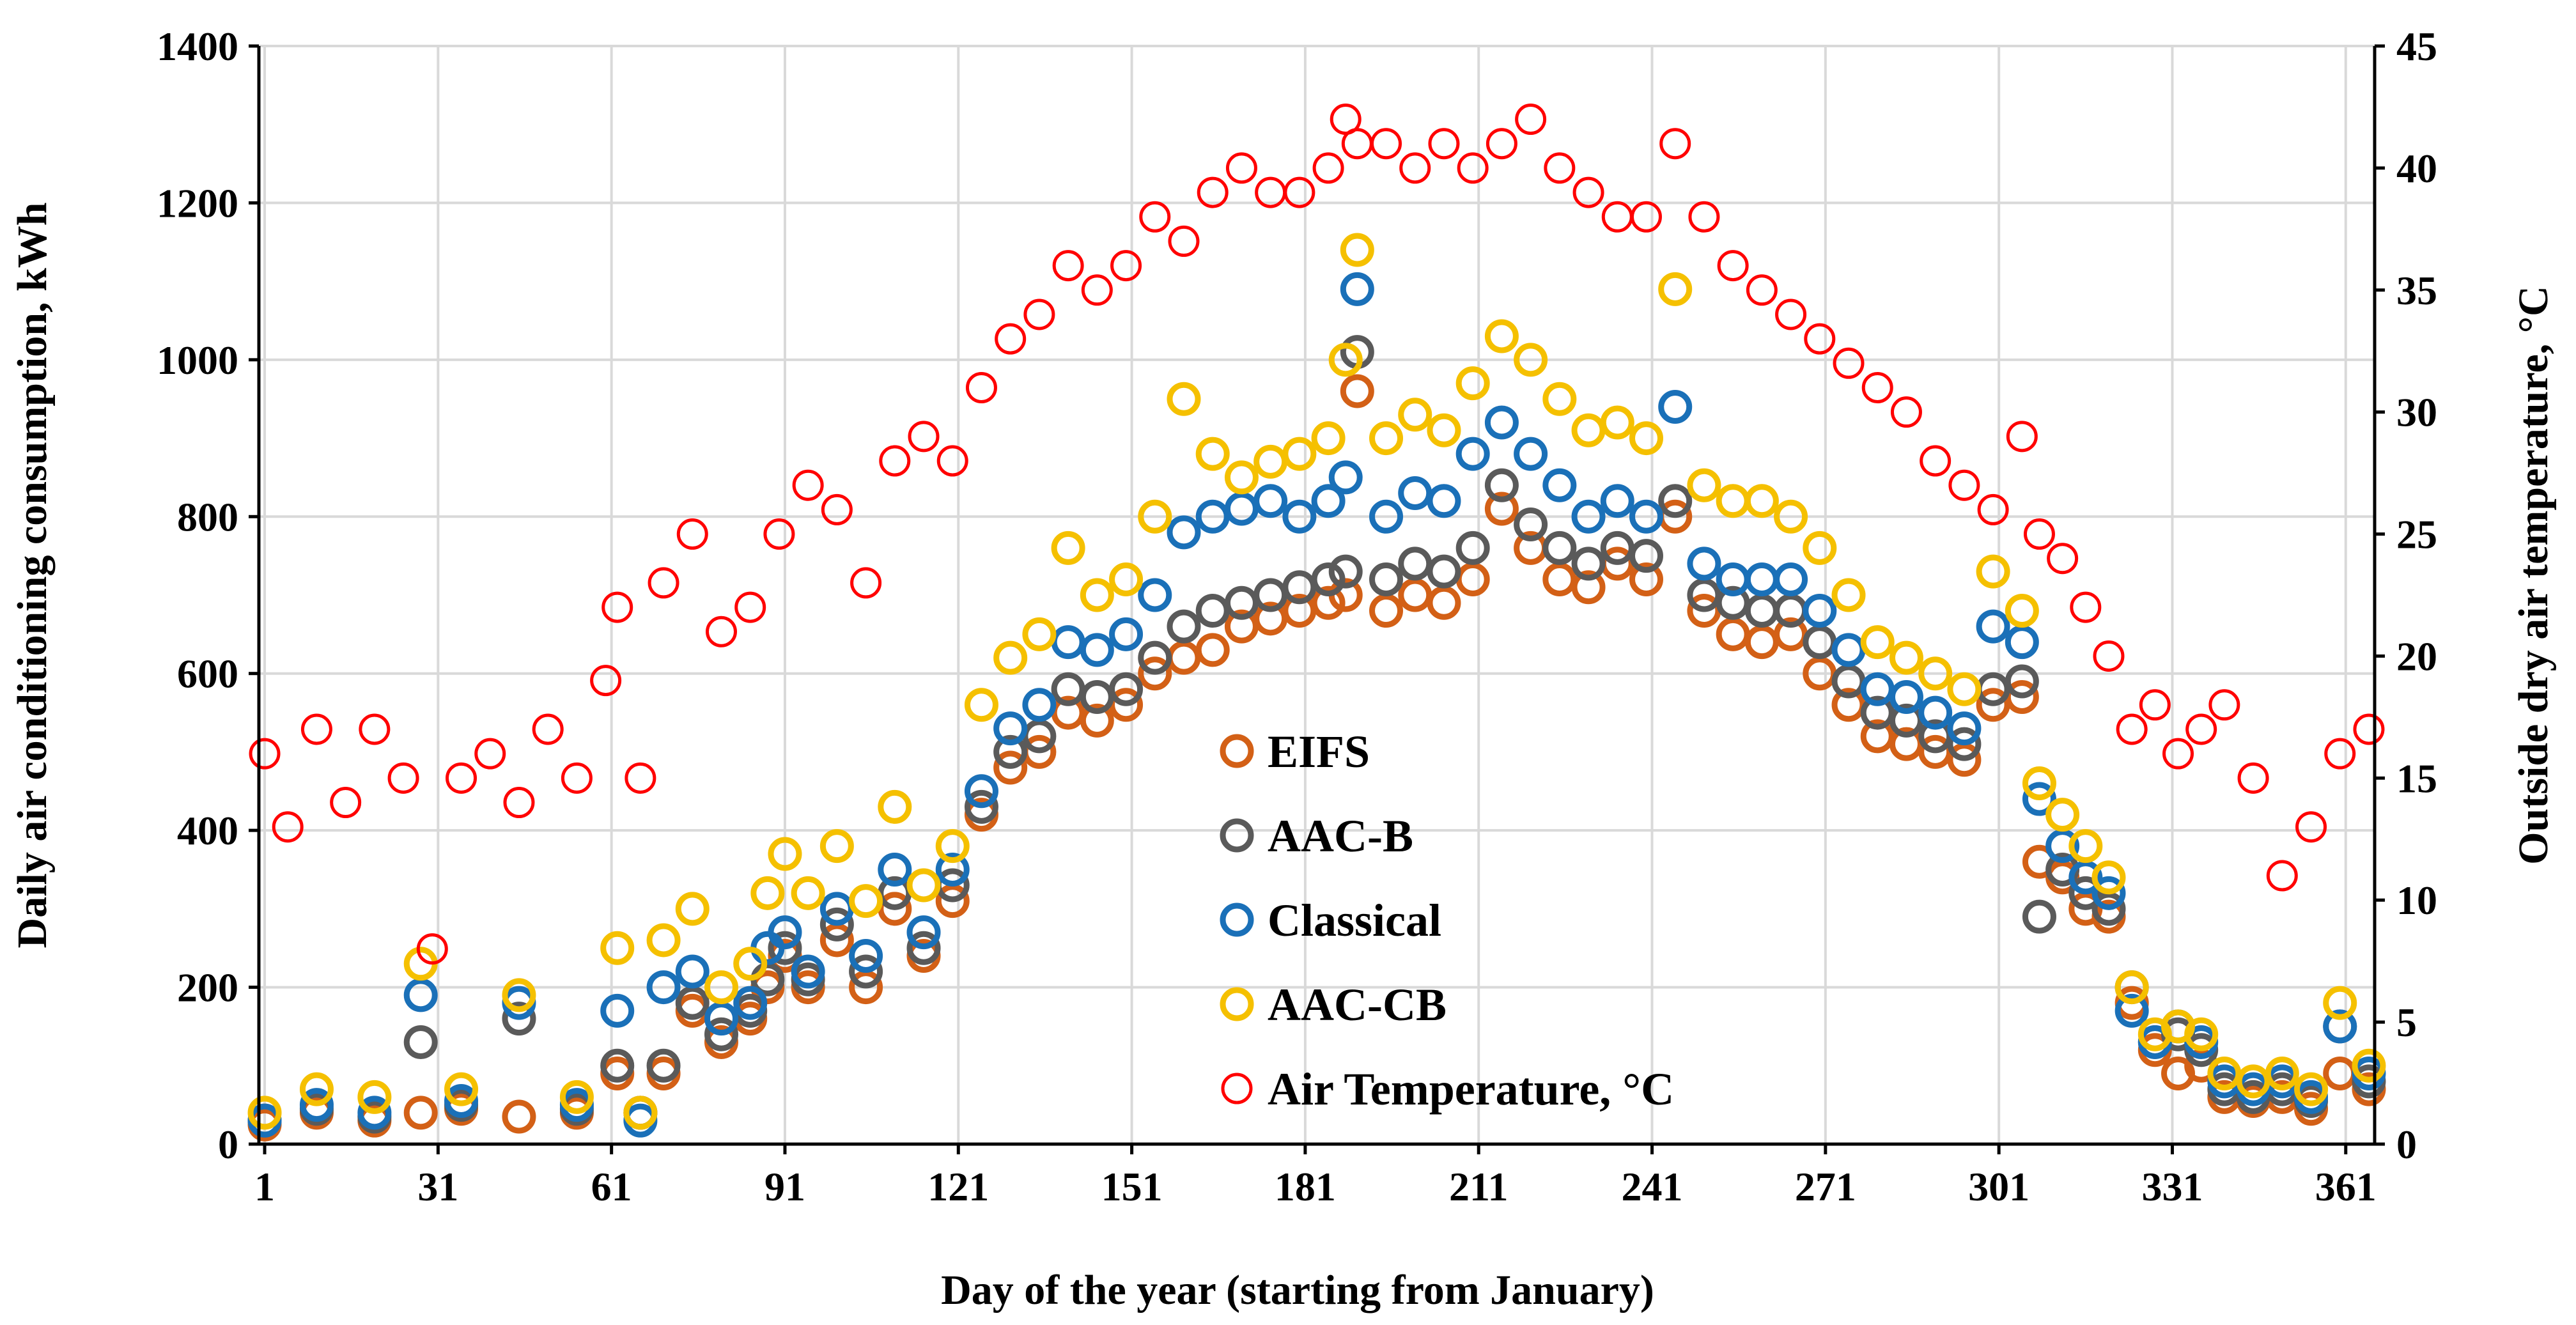 This screenshot has width=2576, height=1325. I want to click on x-tick-label: 121, so click(958, 1186).